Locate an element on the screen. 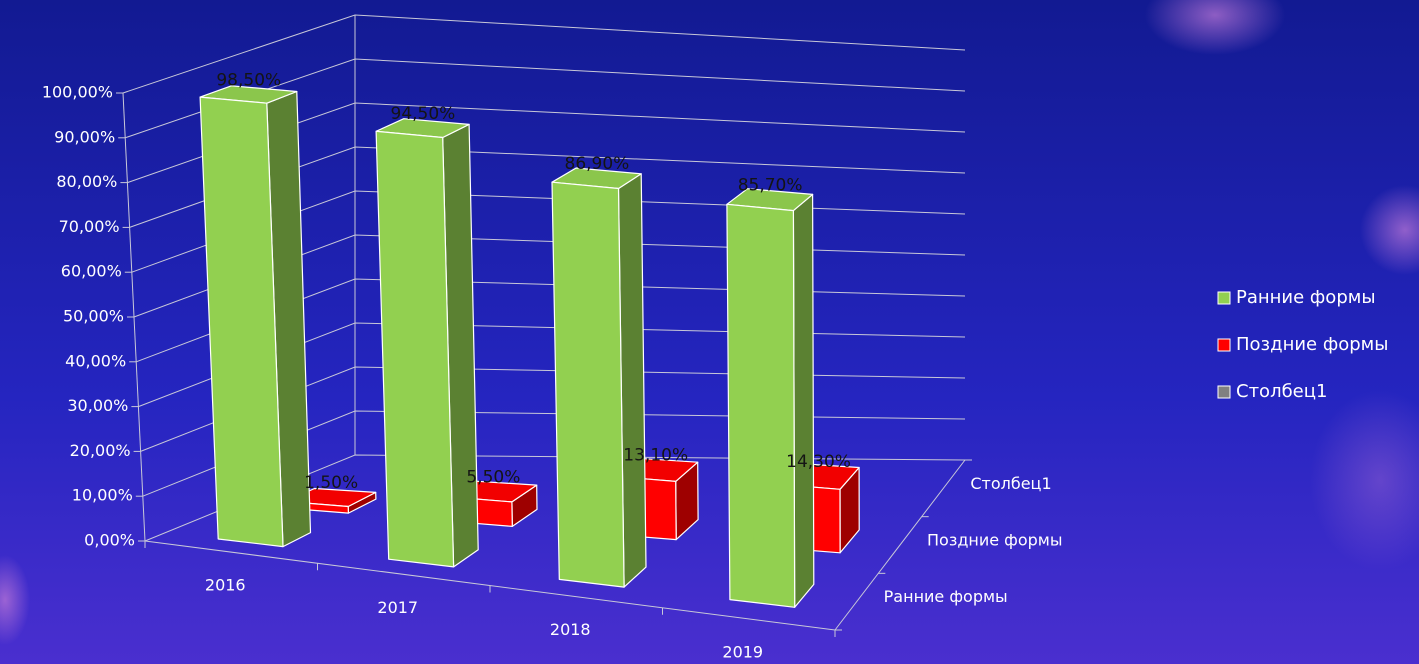  y-tick-label: 80,00% is located at coordinates (86, 181).